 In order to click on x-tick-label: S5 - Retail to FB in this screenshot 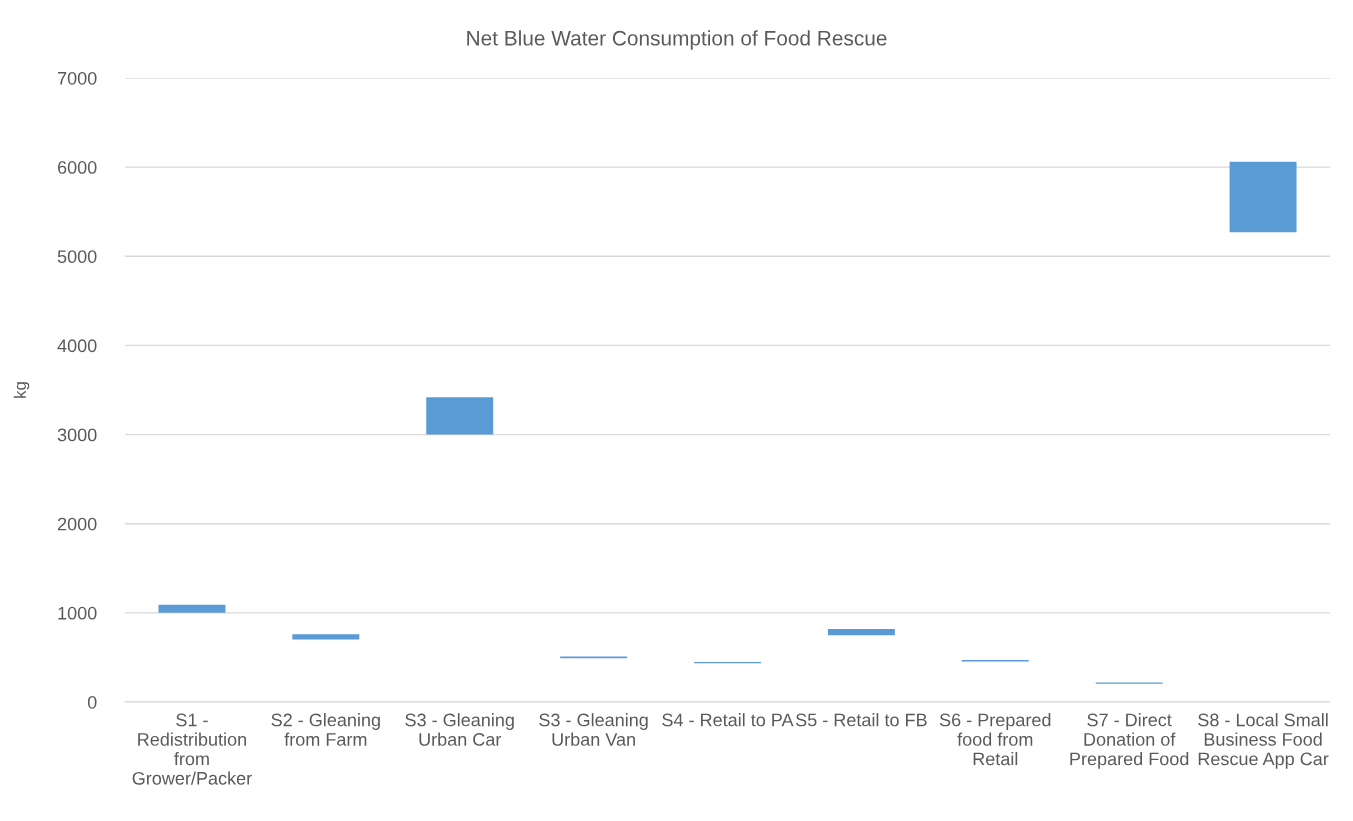, I will do `click(861, 720)`.